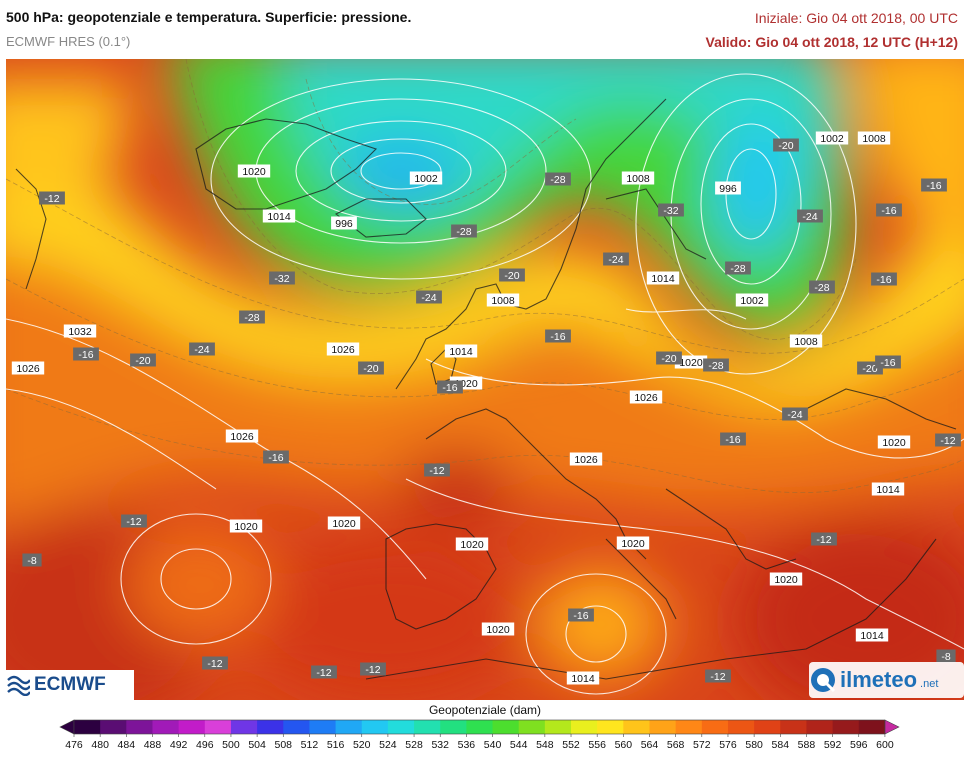  Describe the element at coordinates (633, 544) in the screenshot. I see `pressure-label-text: 1020` at that location.